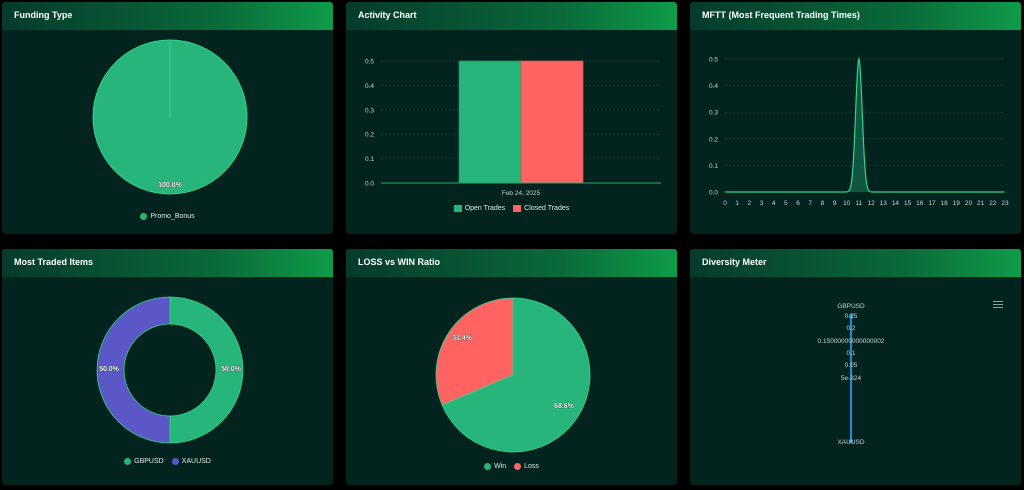 This screenshot has height=490, width=1024. What do you see at coordinates (871, 203) in the screenshot?
I see `x-tick-label: 12` at bounding box center [871, 203].